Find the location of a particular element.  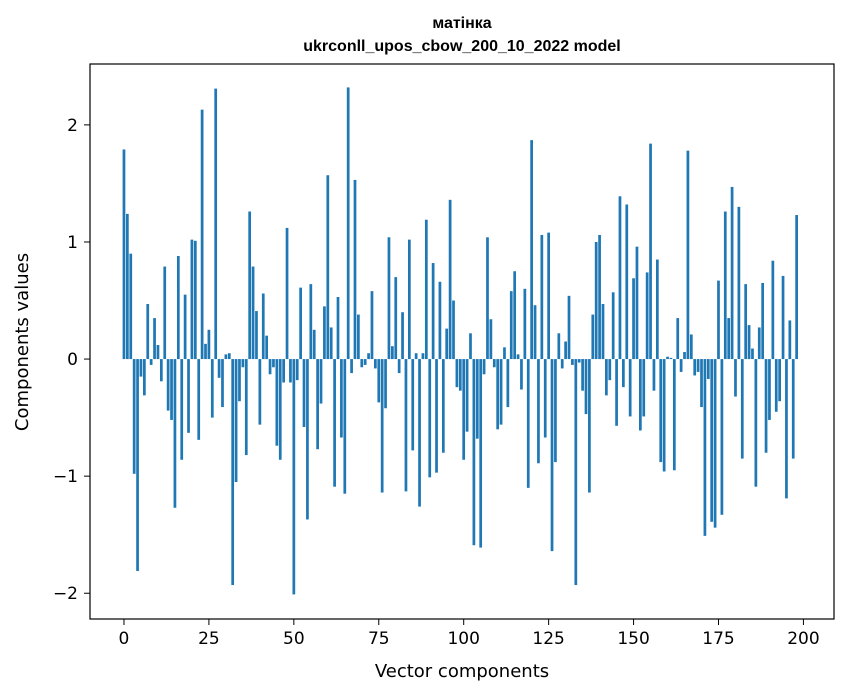

y-tick-label: −1 is located at coordinates (65, 477).